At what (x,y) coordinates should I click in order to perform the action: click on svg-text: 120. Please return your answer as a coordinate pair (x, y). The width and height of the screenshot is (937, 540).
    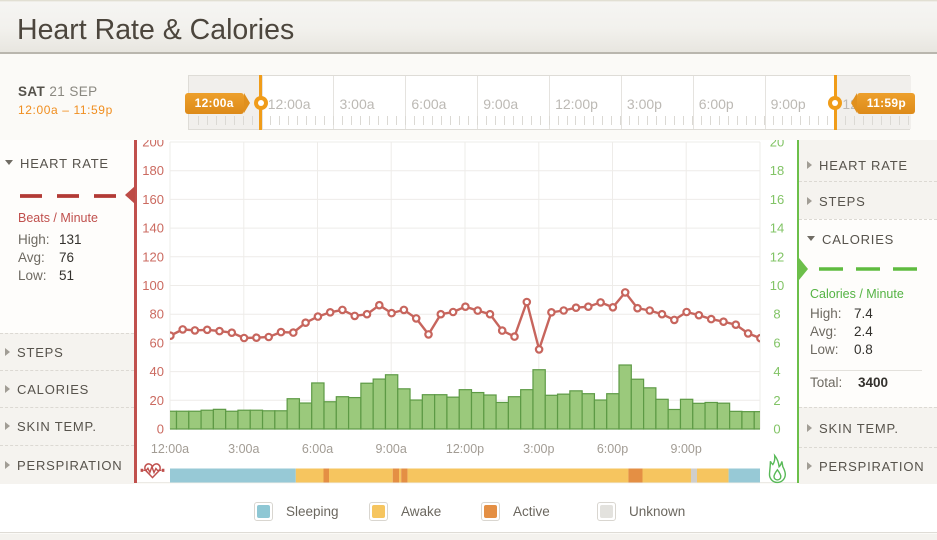
    Looking at the image, I should click on (153, 256).